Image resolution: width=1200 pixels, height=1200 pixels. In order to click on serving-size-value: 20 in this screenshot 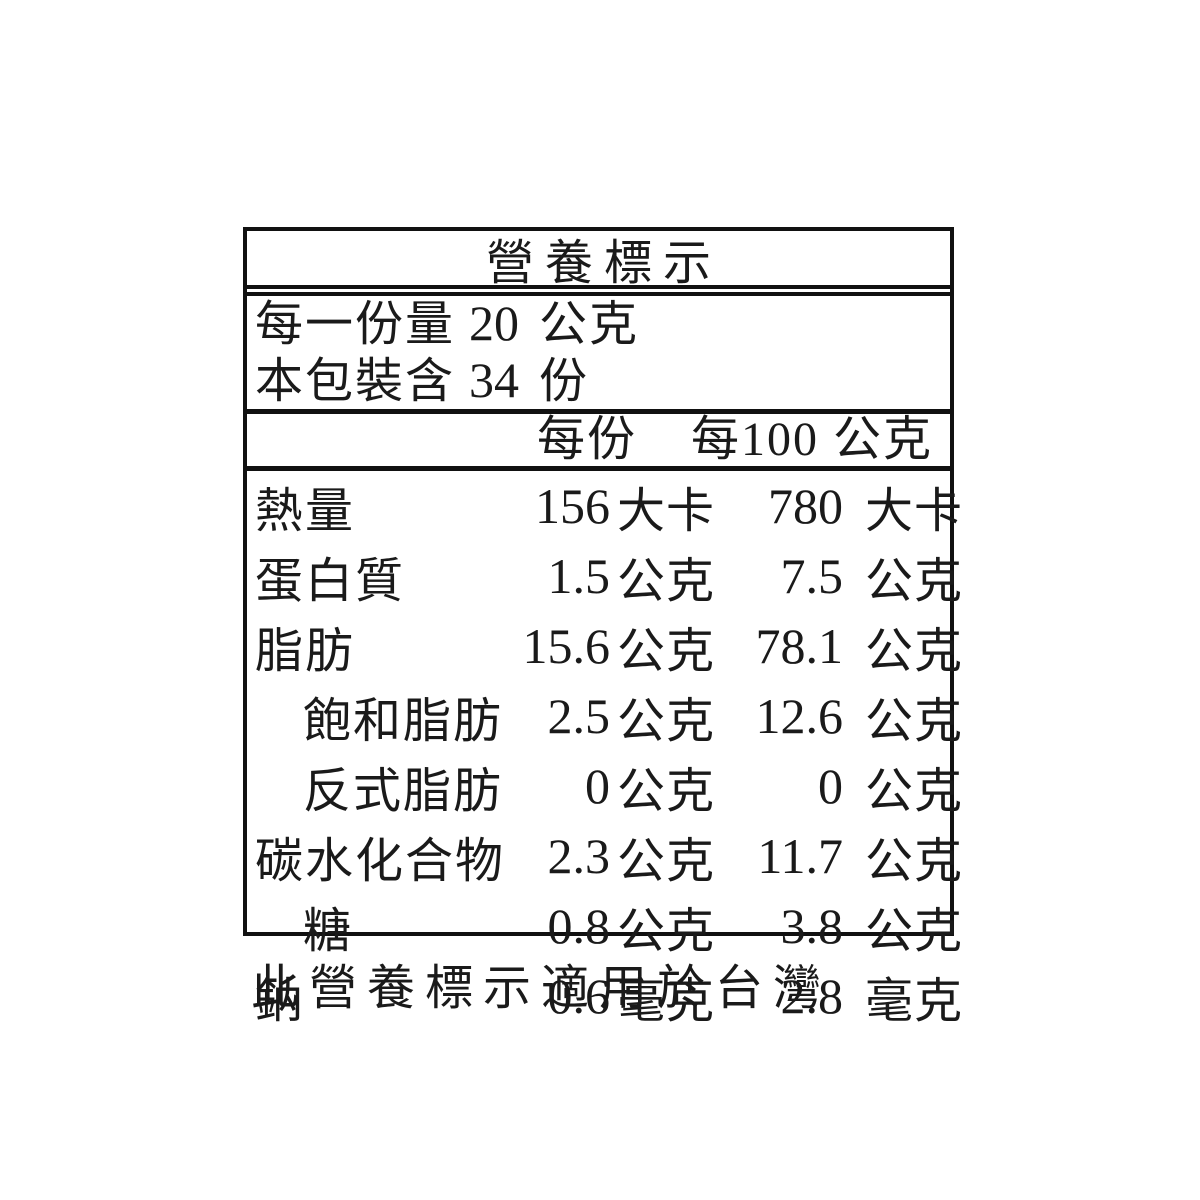, I will do `click(494, 323)`.